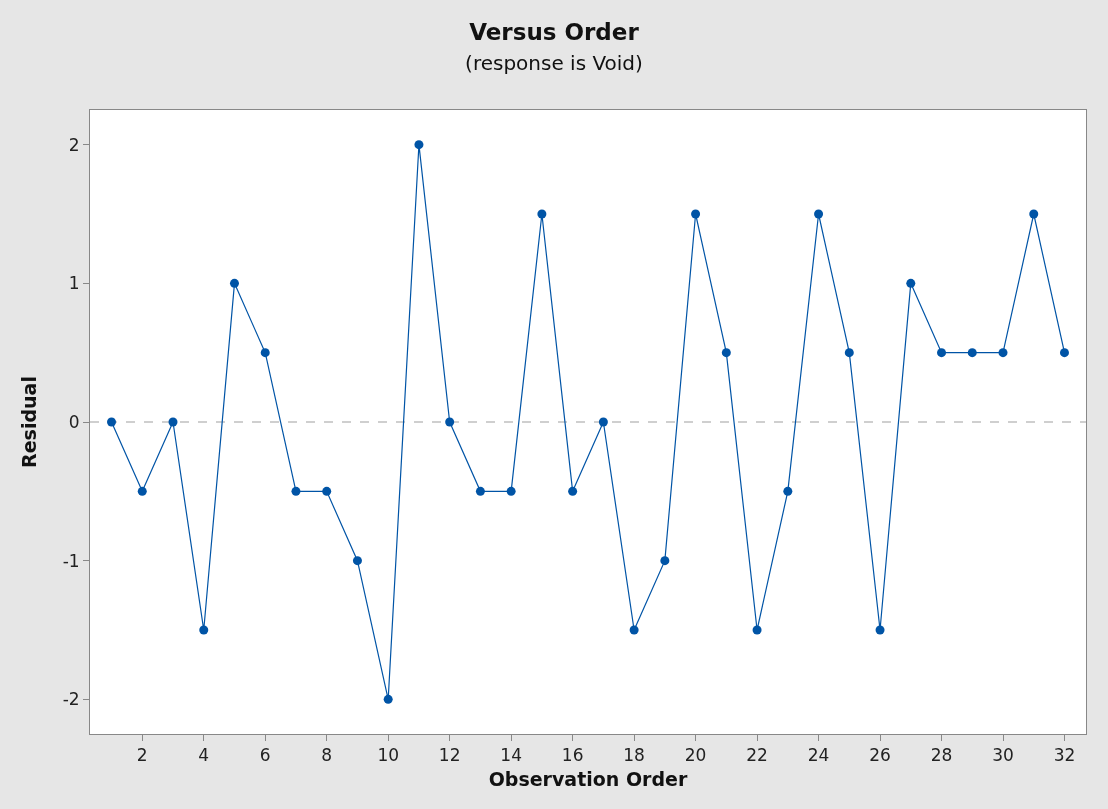  Describe the element at coordinates (757, 755) in the screenshot. I see `x-tick-label: 22` at that location.